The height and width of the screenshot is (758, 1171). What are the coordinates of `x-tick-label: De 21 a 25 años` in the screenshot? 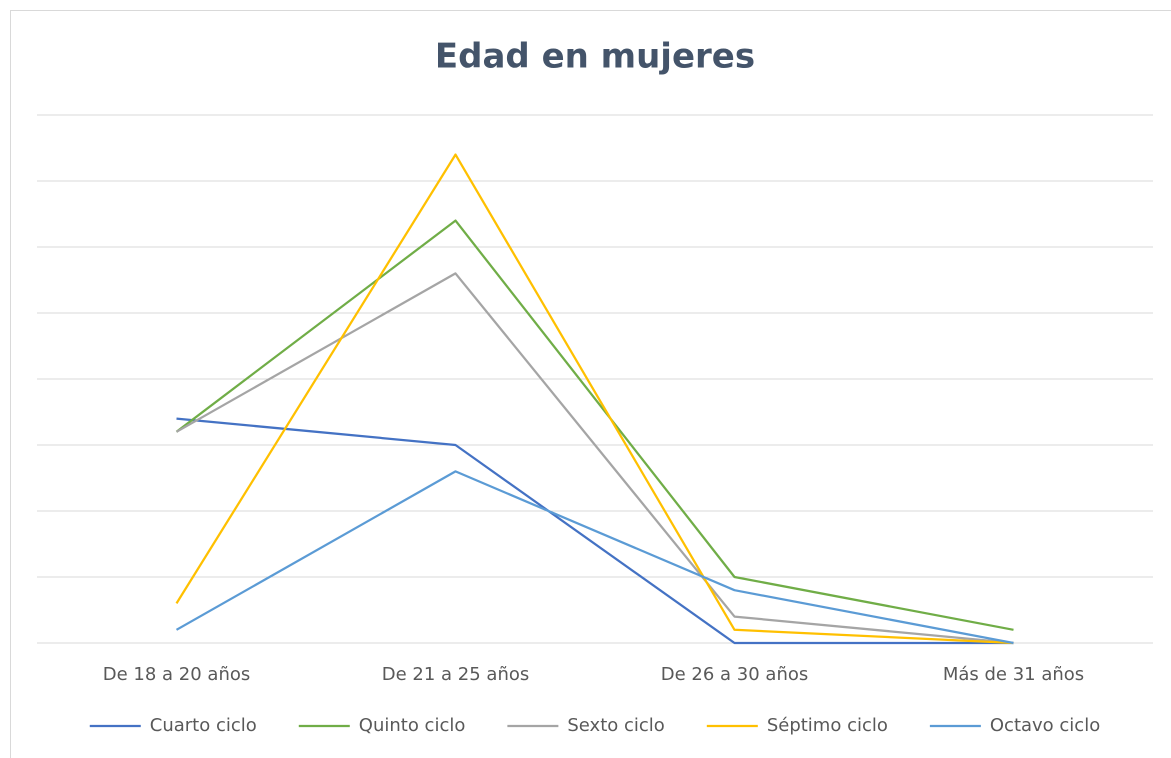 It's located at (456, 674).